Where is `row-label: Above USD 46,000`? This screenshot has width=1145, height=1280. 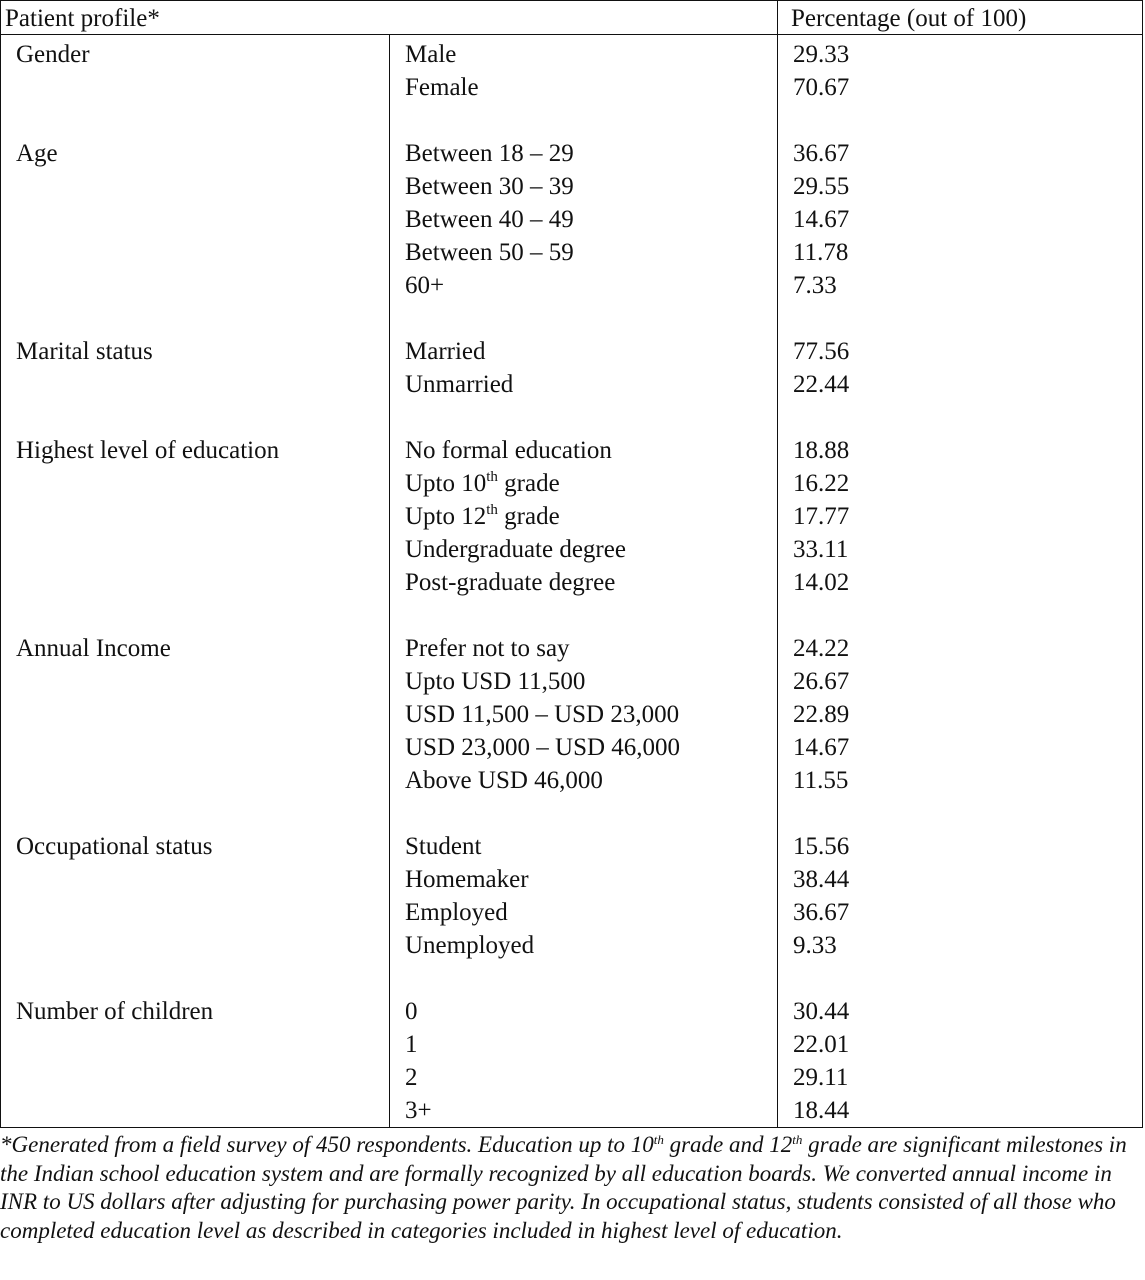 row-label: Above USD 46,000 is located at coordinates (504, 780).